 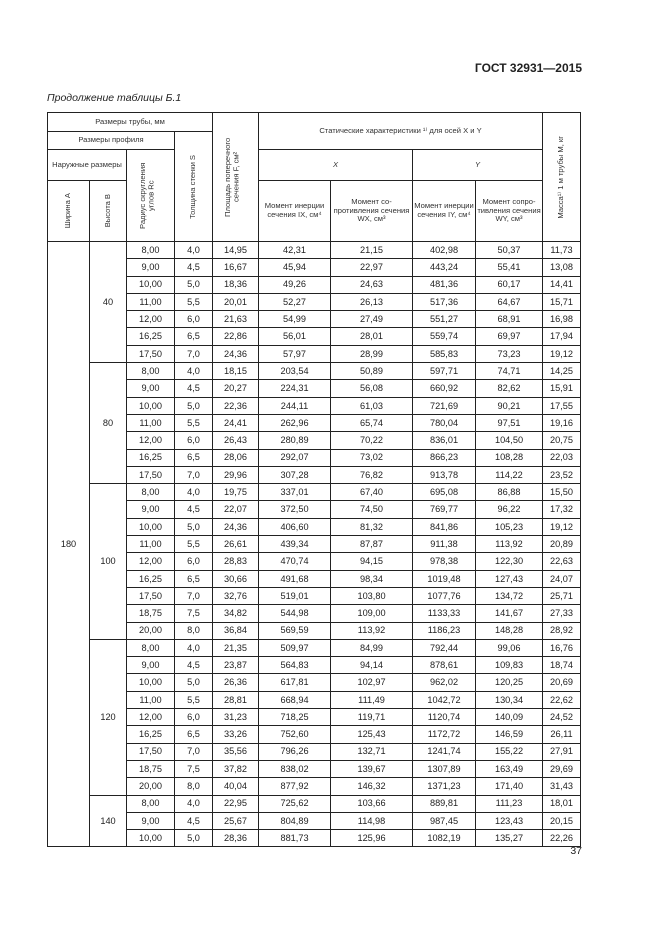 What do you see at coordinates (444, 457) in the screenshot?
I see `cell-moment-inertia-y: 866,23` at bounding box center [444, 457].